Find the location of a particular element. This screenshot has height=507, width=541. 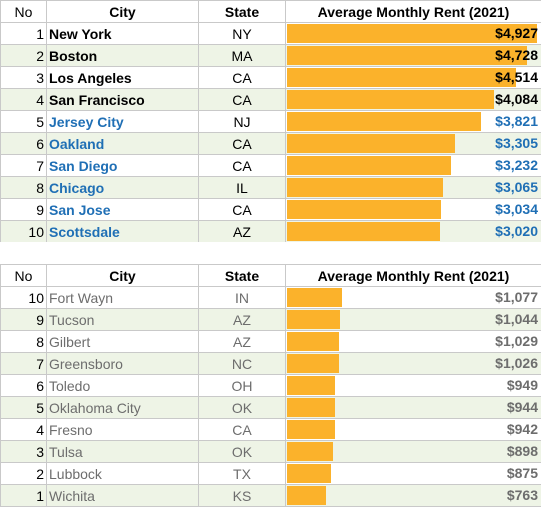

table-row: 2 Lubbock TX $875 is located at coordinates (270, 473).